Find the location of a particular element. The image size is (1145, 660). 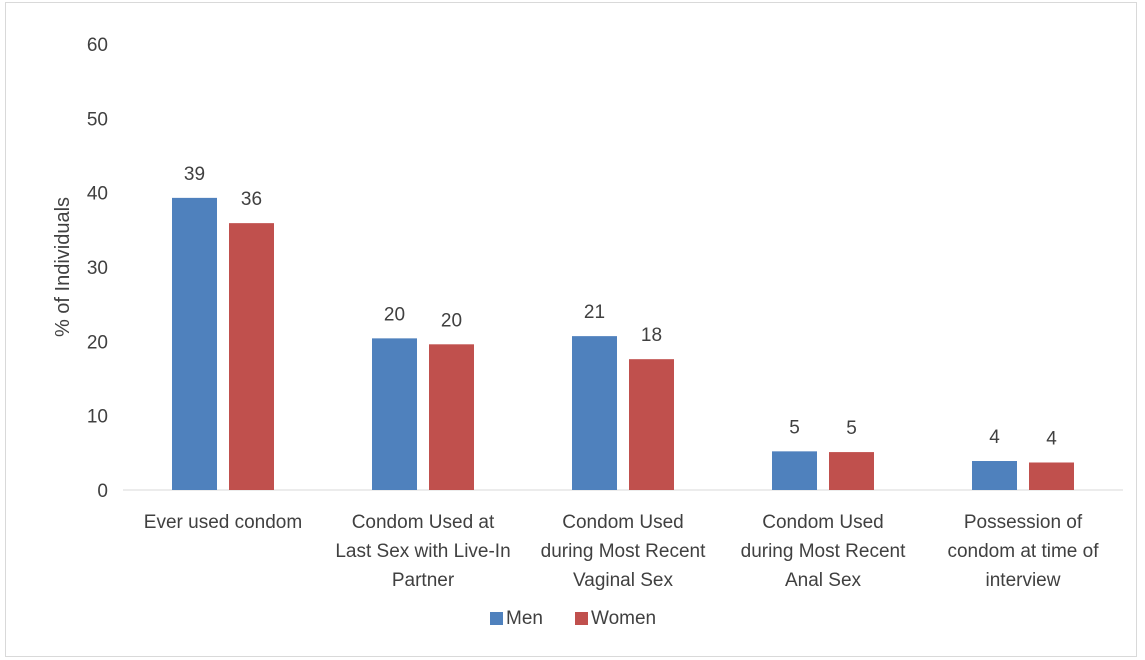

legend-swatch-men is located at coordinates (496, 618).